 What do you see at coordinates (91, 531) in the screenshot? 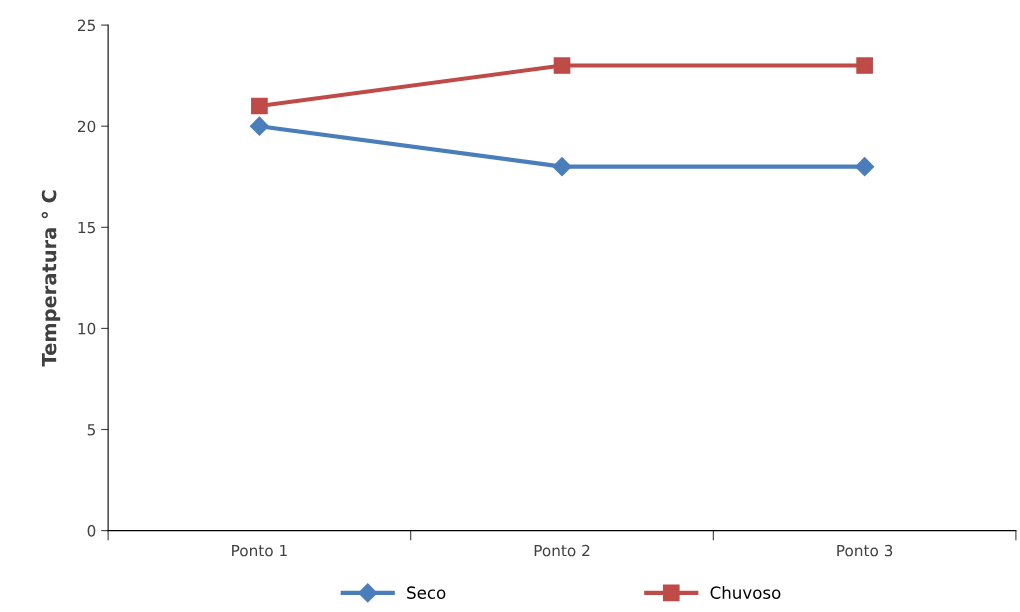
I see `y-tick-label: 0` at bounding box center [91, 531].